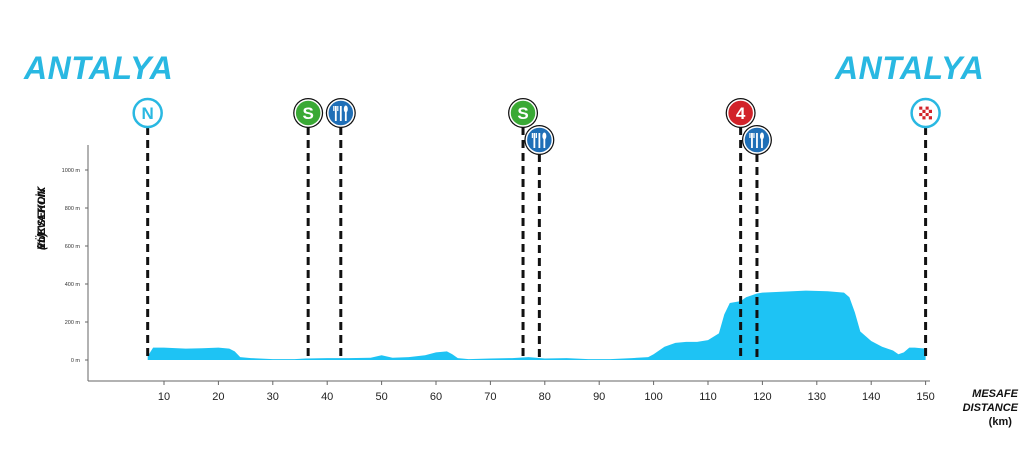  I want to click on x-axis-label: MESAFE DISTANCE (km), so click(990, 408).